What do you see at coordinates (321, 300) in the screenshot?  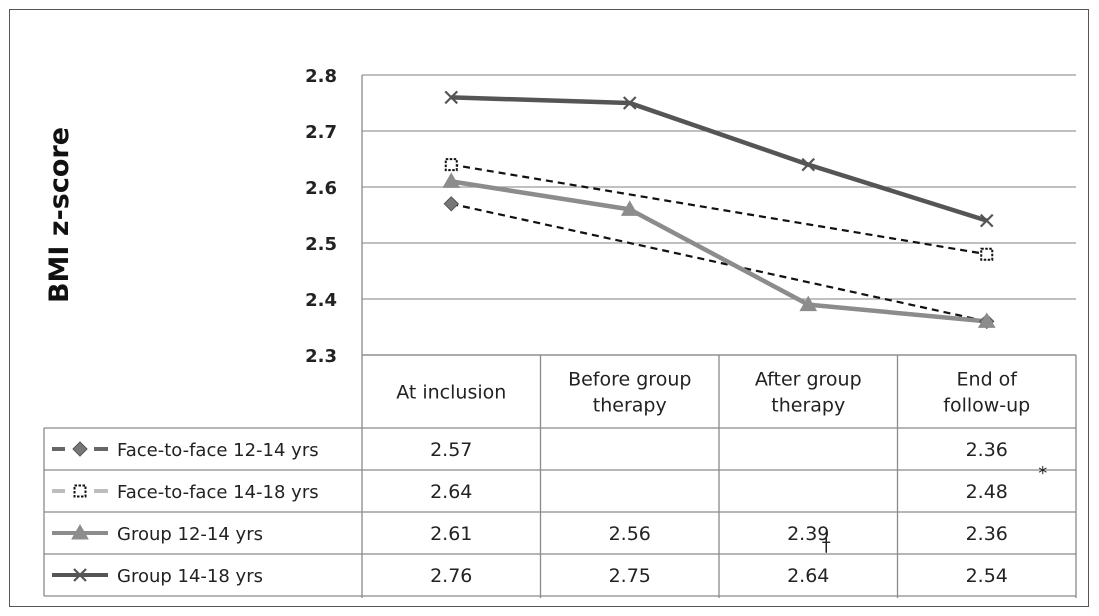 I see `y-tick-label: 2.4` at bounding box center [321, 300].